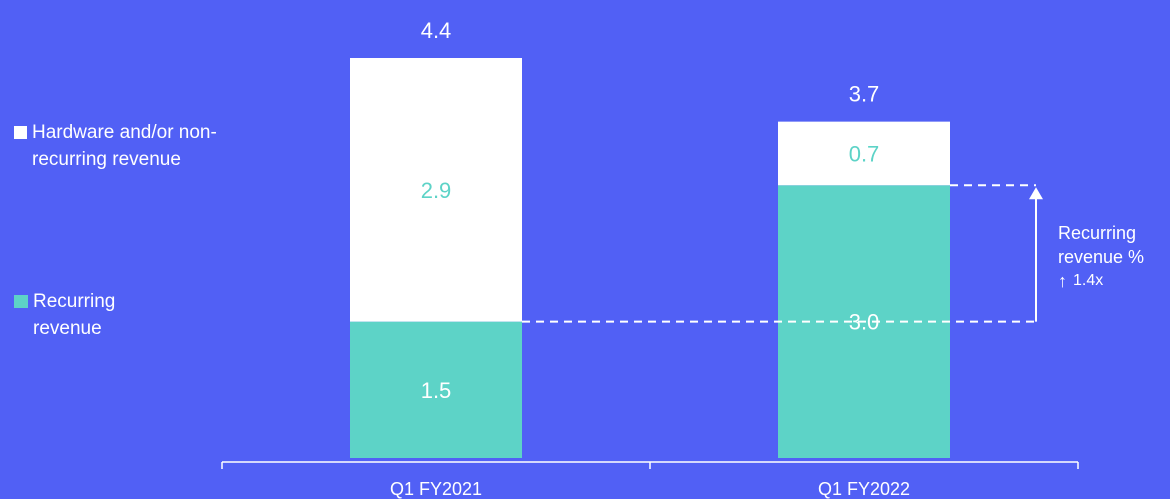 This screenshot has height=499, width=1170. What do you see at coordinates (20, 132) in the screenshot?
I see `legend-swatch-non-recurring` at bounding box center [20, 132].